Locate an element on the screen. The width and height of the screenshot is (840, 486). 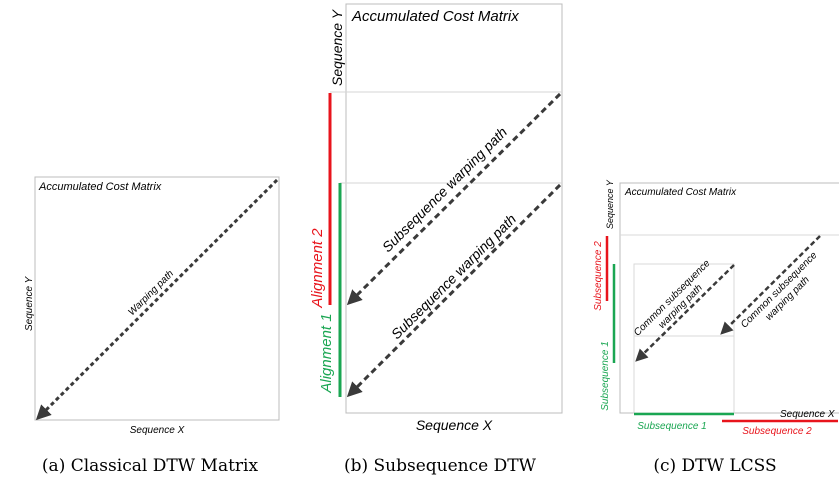
panel-a-x-label: Sequence X is located at coordinates (157, 430).